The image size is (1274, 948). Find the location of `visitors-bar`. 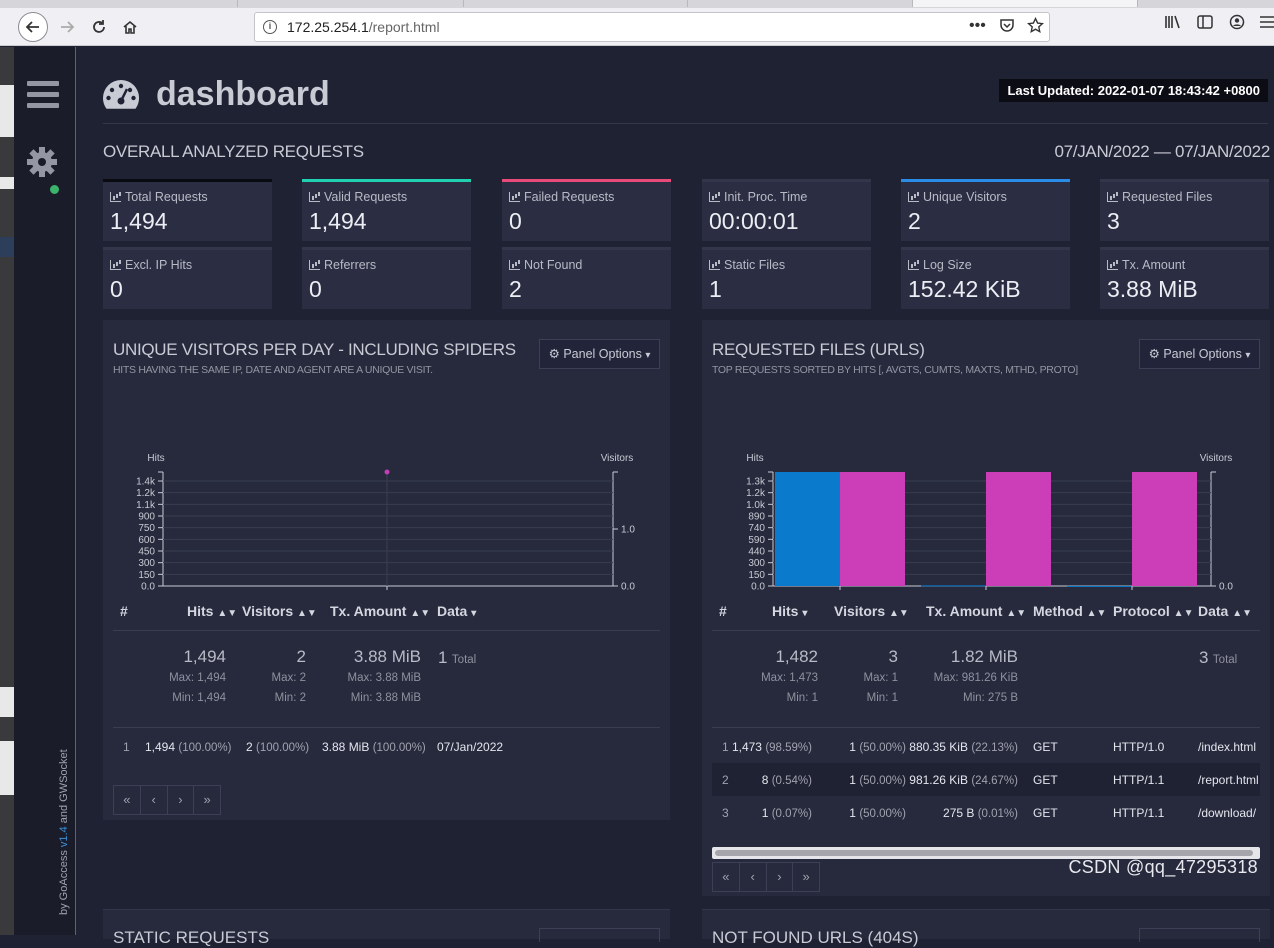

visitors-bar is located at coordinates (872, 529).